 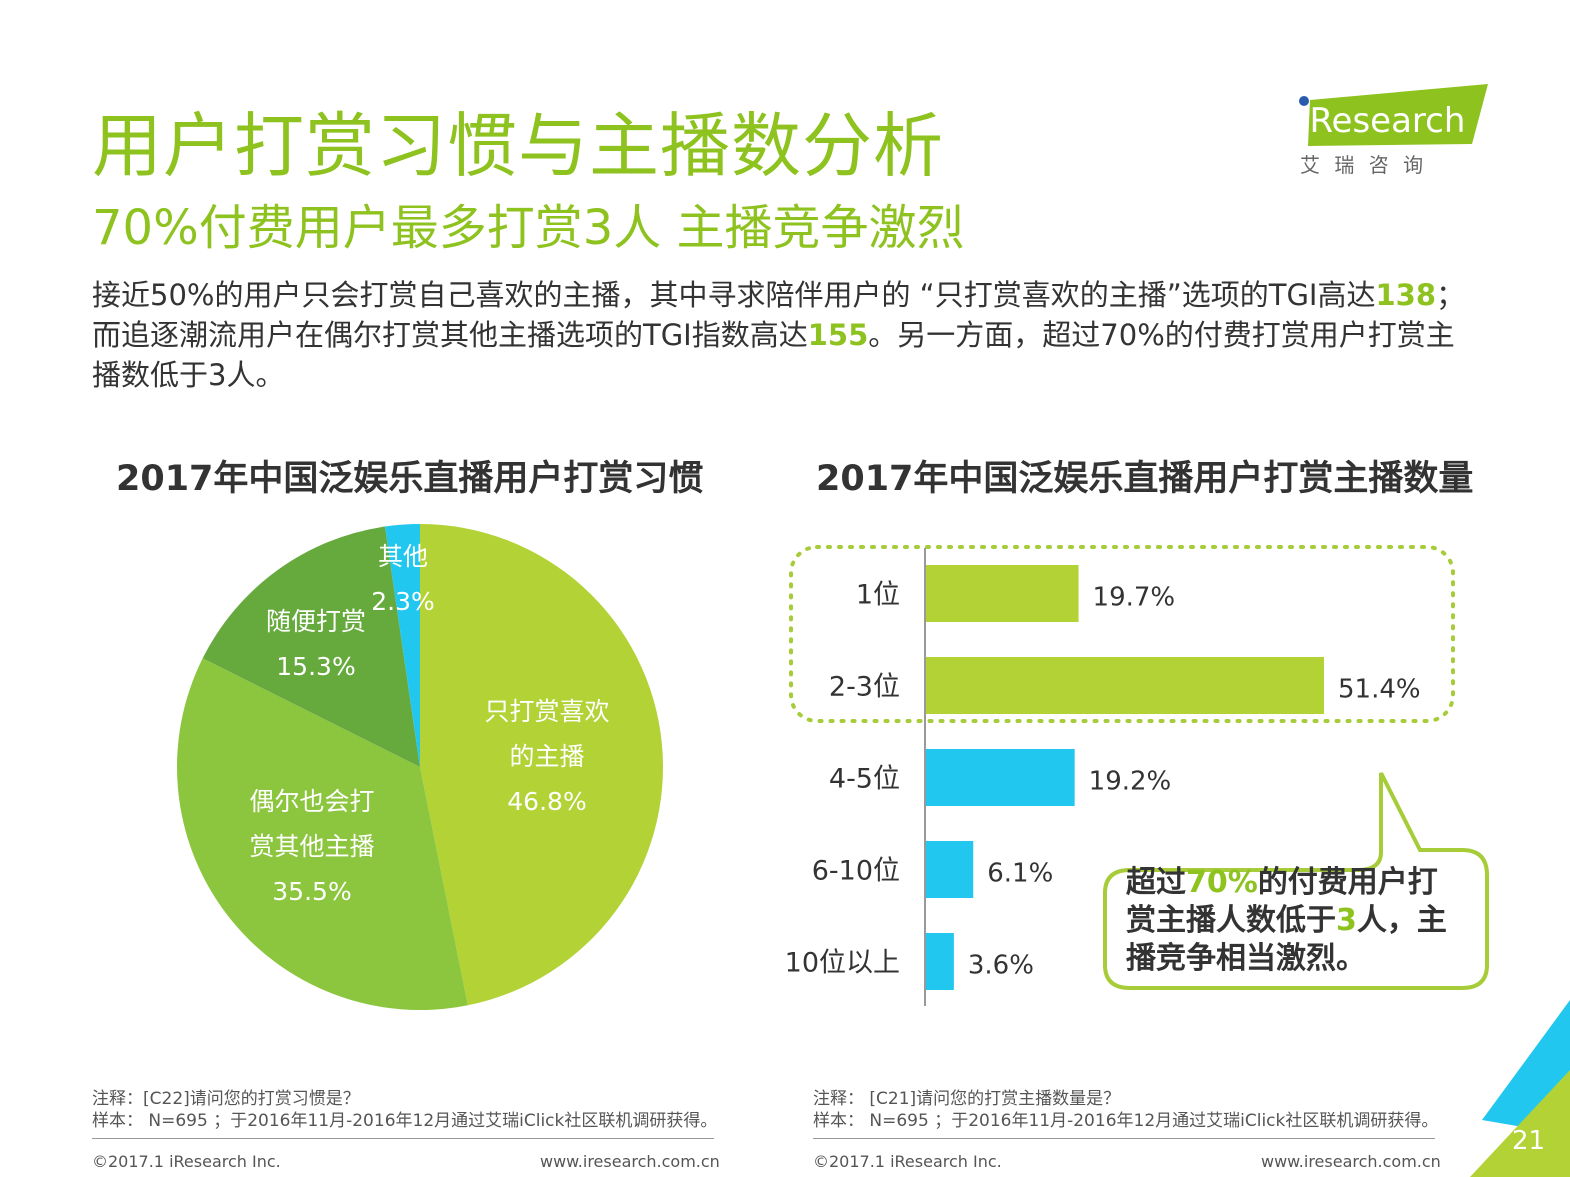 I want to click on callout-bubble, so click(x=1296, y=881).